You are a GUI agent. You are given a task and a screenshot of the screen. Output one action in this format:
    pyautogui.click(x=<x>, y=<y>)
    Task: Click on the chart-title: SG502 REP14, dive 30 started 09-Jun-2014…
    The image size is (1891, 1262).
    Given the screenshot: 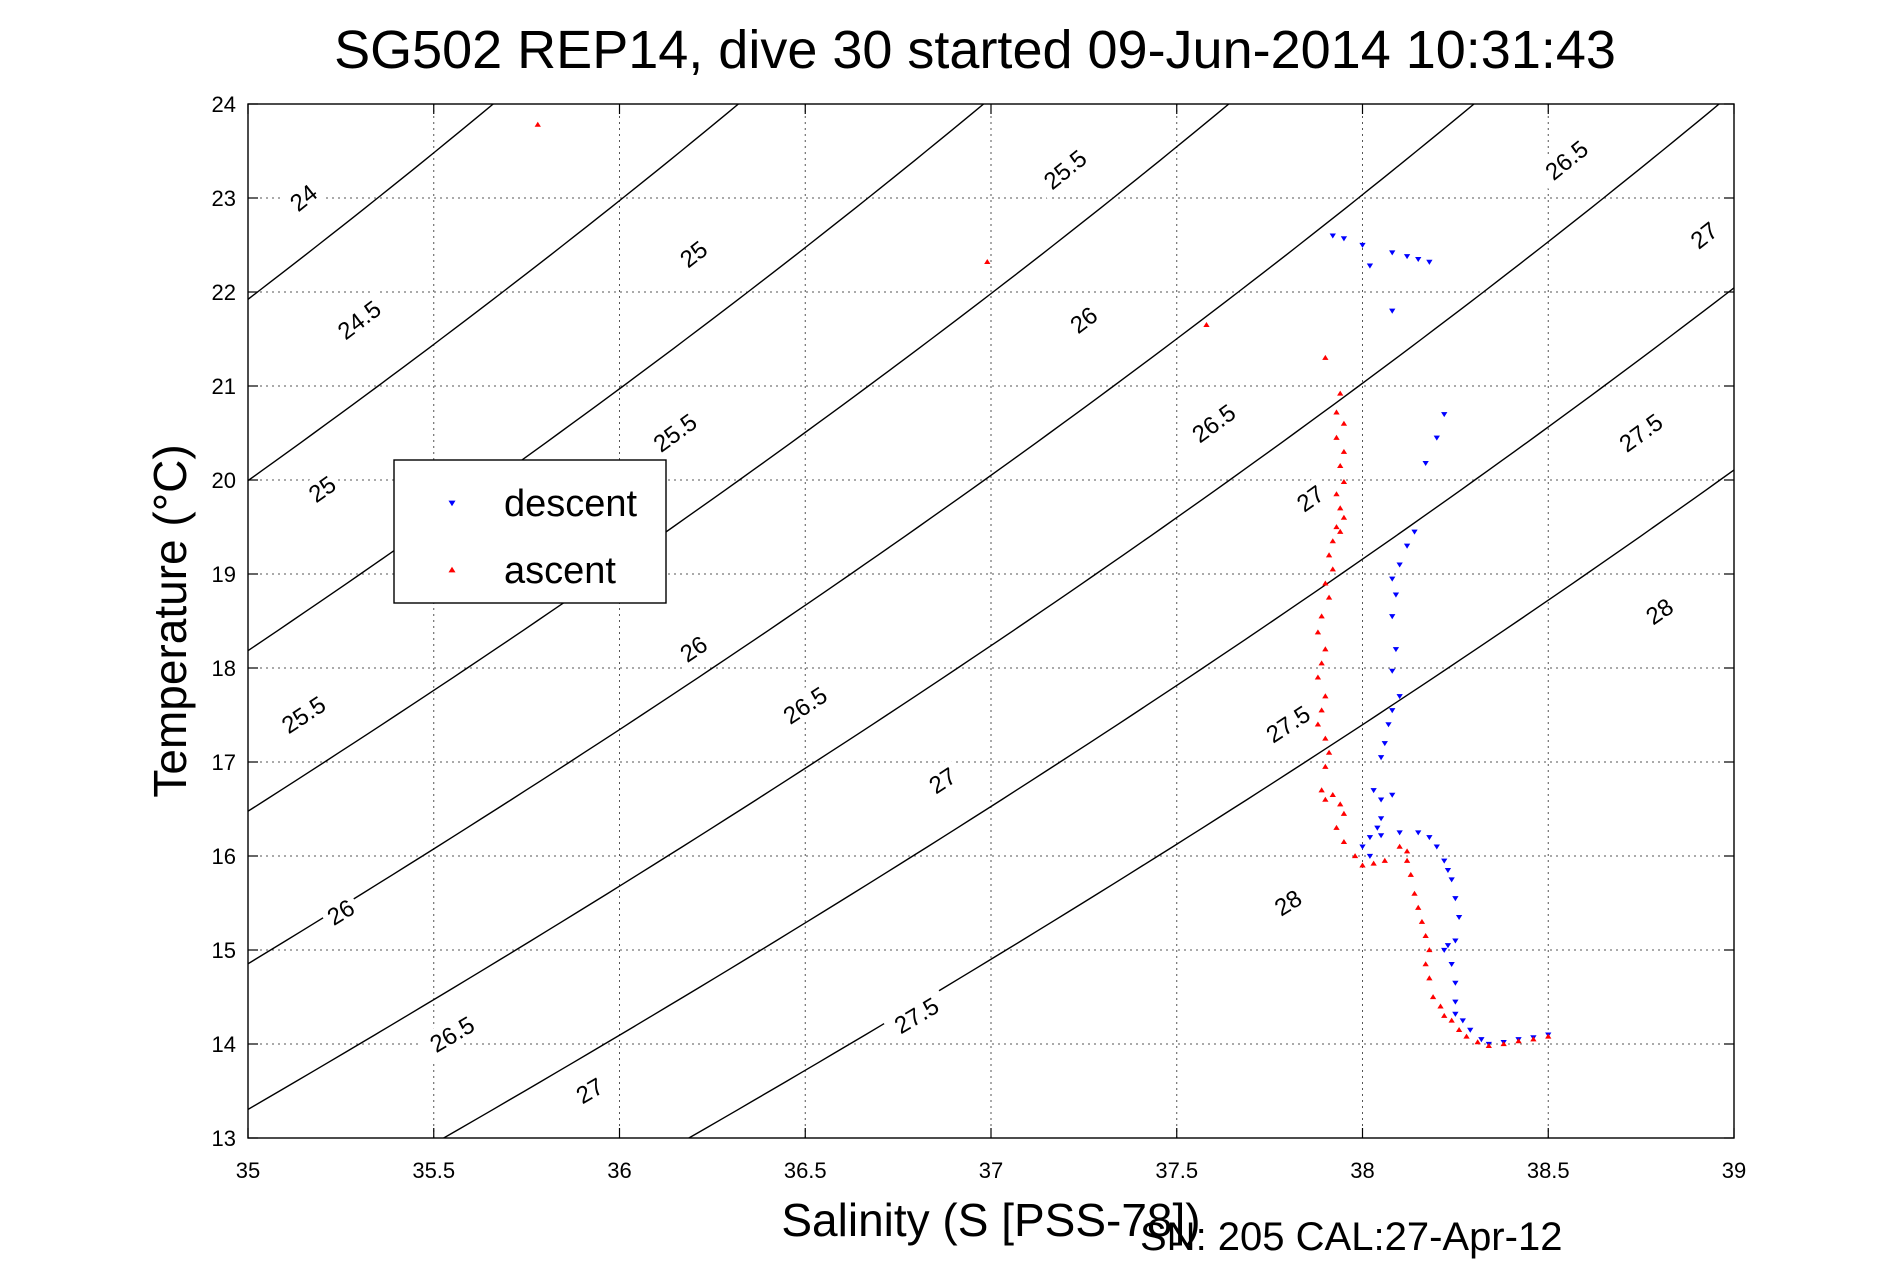 What is the action you would take?
    pyautogui.click(x=975, y=50)
    